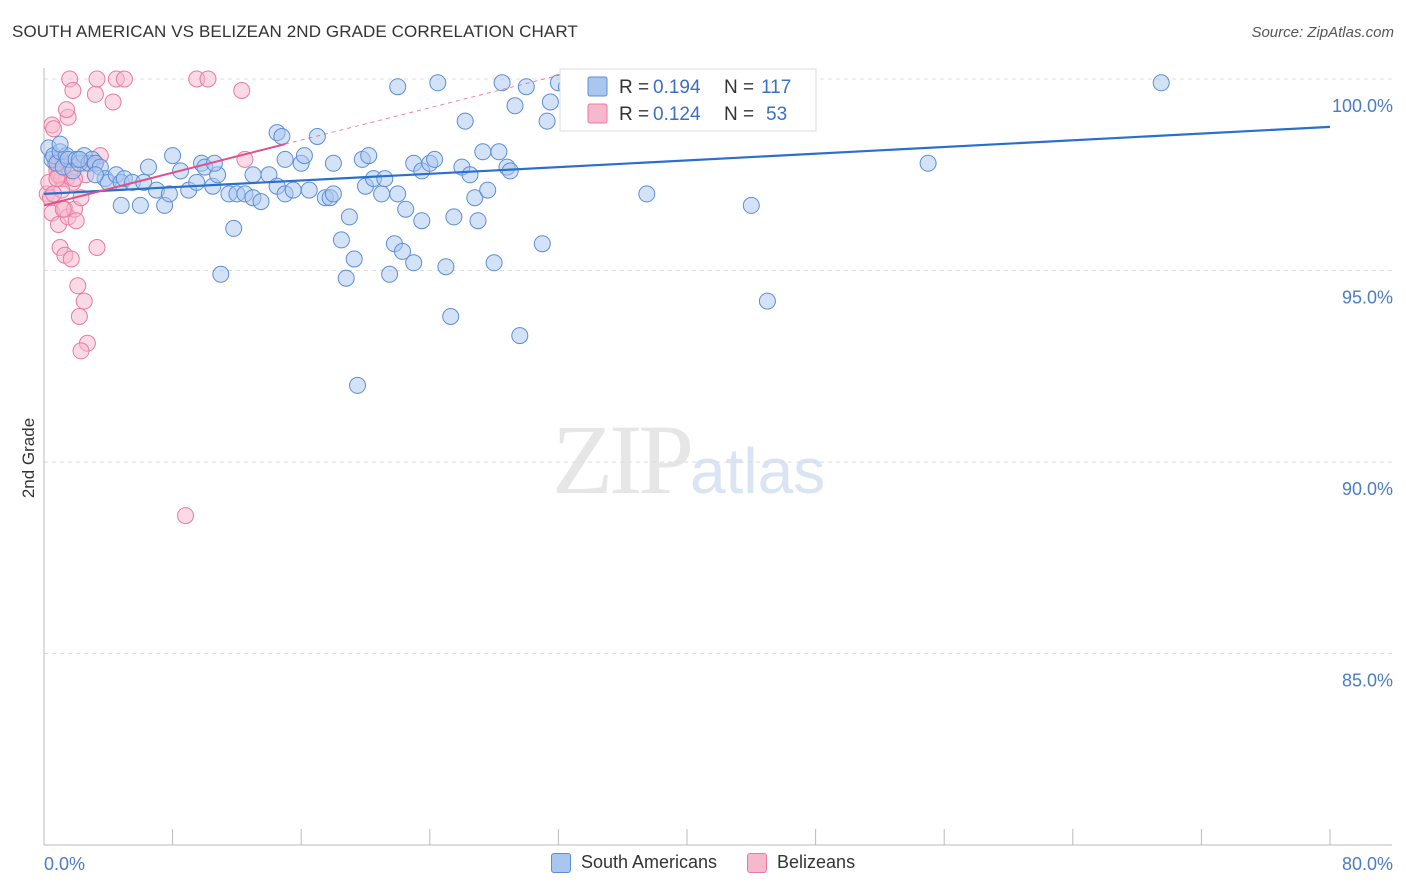 The width and height of the screenshot is (1406, 892). I want to click on legend-swatch-belizeans, so click(597, 113).